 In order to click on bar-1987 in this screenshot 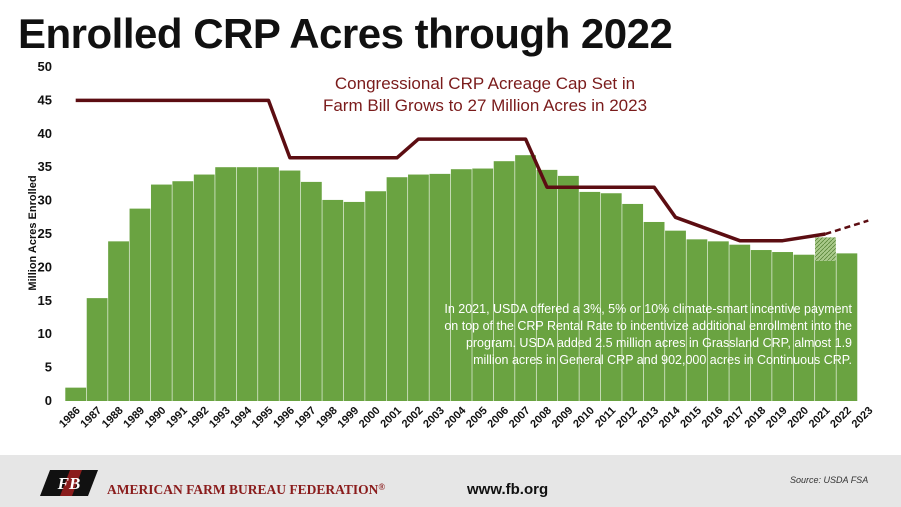, I will do `click(97, 349)`.